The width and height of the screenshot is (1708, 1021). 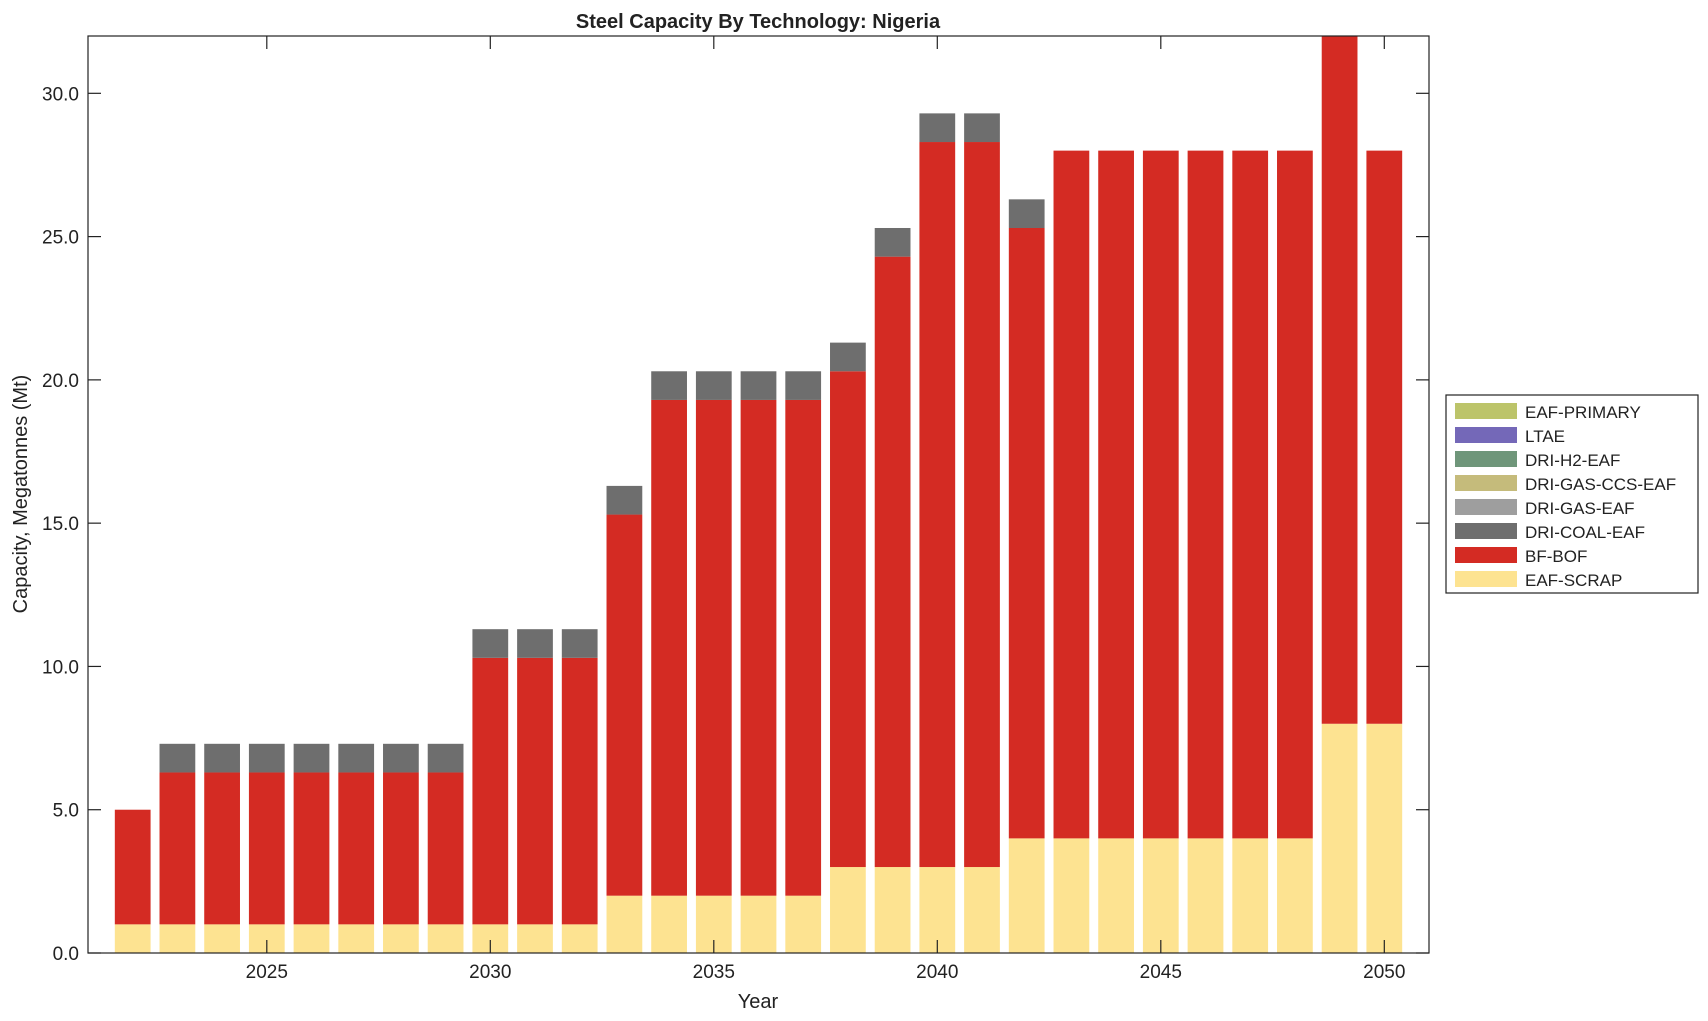 What do you see at coordinates (624, 500) in the screenshot?
I see `bar-dri-coal-eaf-2033` at bounding box center [624, 500].